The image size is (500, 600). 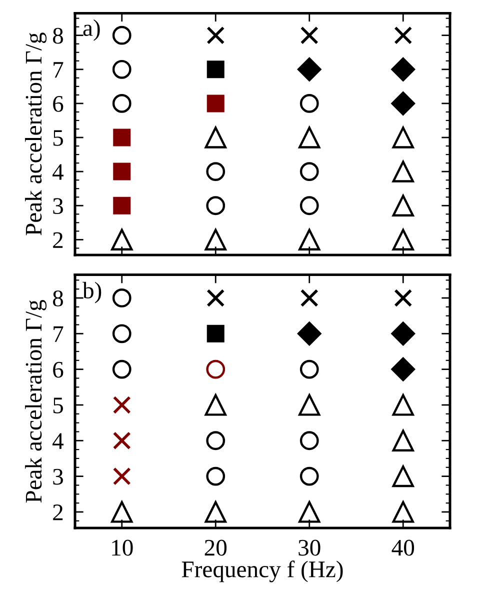 I want to click on x-axis-title: Frequency f (Hz), so click(x=262, y=571).